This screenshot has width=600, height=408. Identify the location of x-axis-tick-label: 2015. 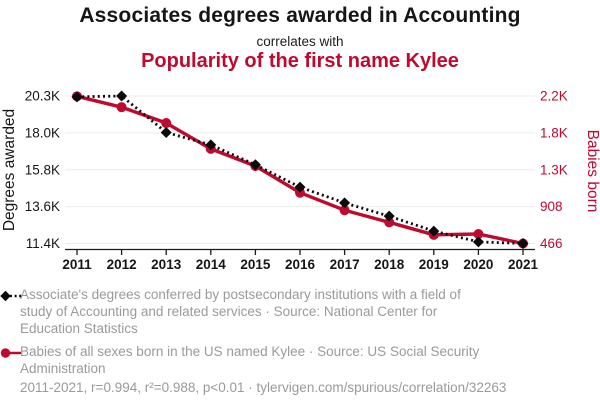
(255, 264).